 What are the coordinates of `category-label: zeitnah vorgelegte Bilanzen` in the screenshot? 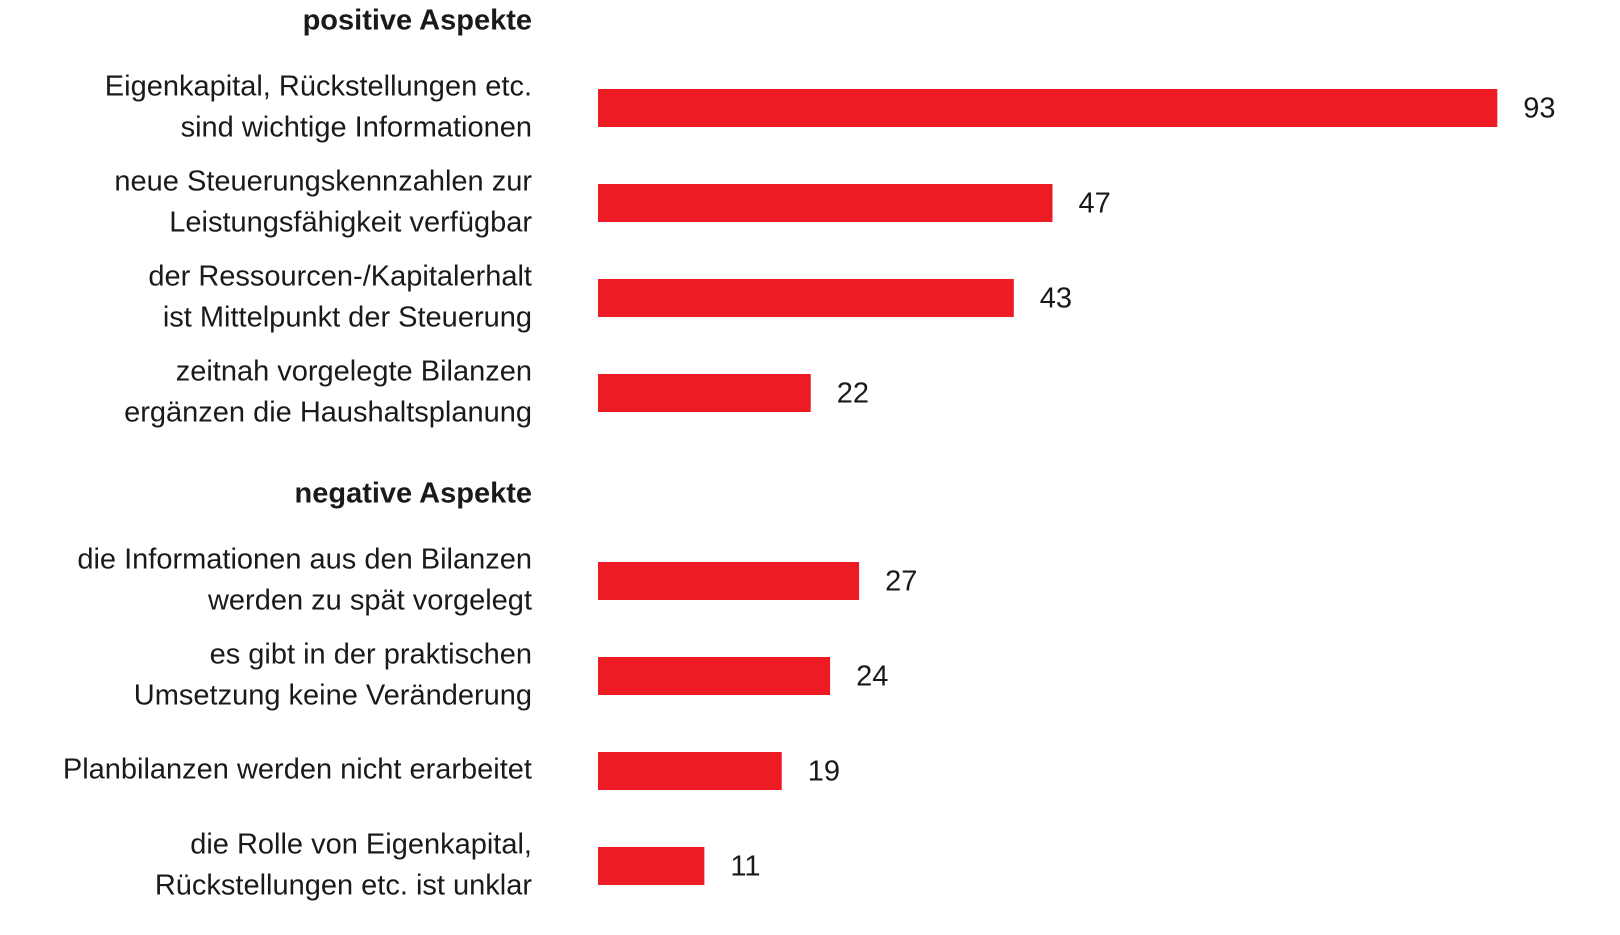 It's located at (354, 372).